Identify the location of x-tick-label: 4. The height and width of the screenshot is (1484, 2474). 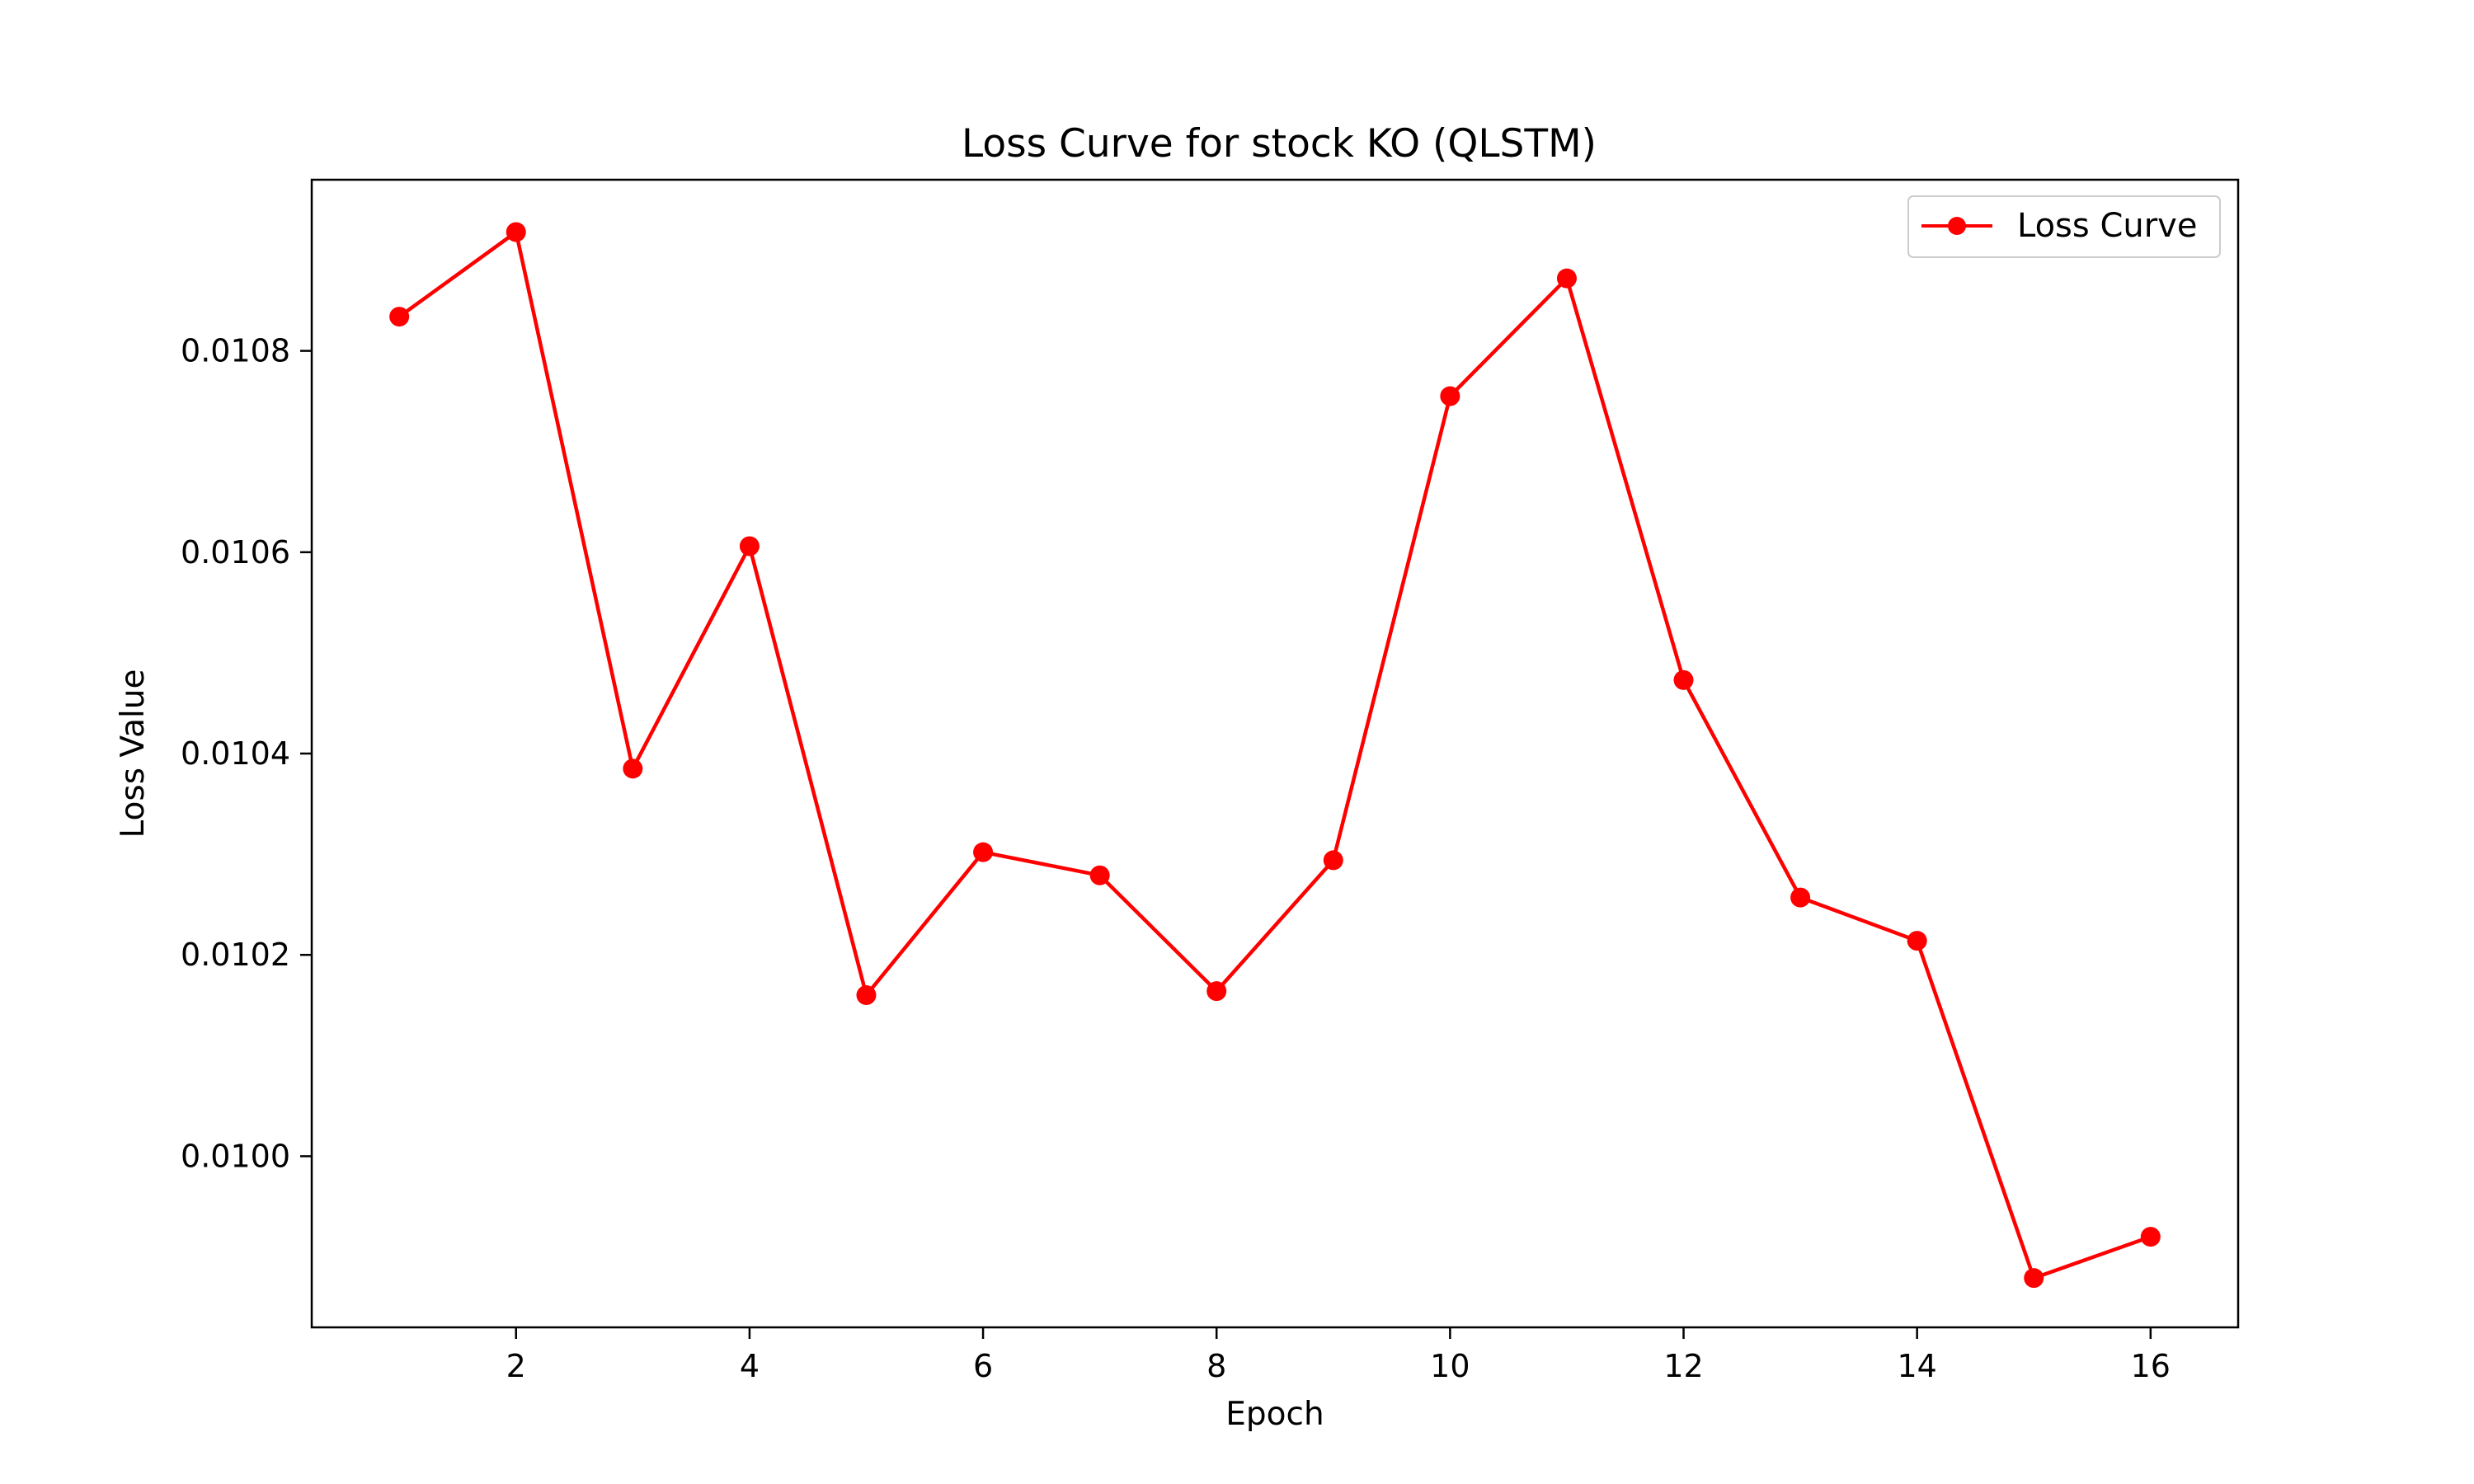
(750, 1366).